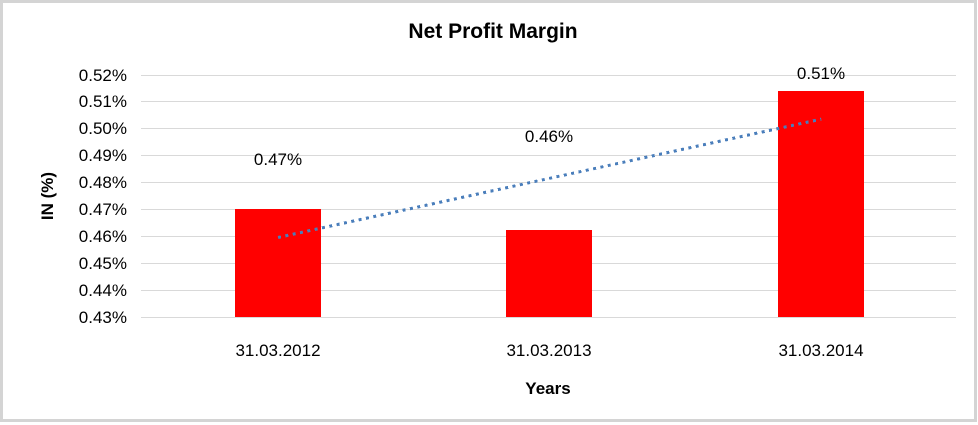 The image size is (978, 425). Describe the element at coordinates (102, 183) in the screenshot. I see `y-tick-label: 0.48%` at that location.